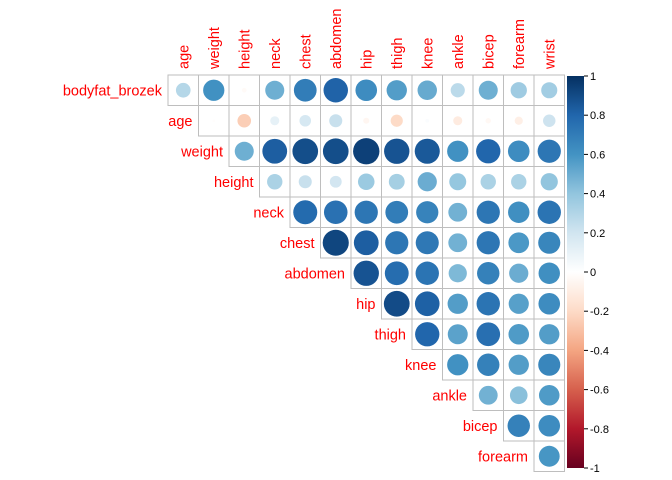 This screenshot has height=480, width=672. What do you see at coordinates (597, 195) in the screenshot?
I see `colorbar-tick-label: 0.4` at bounding box center [597, 195].